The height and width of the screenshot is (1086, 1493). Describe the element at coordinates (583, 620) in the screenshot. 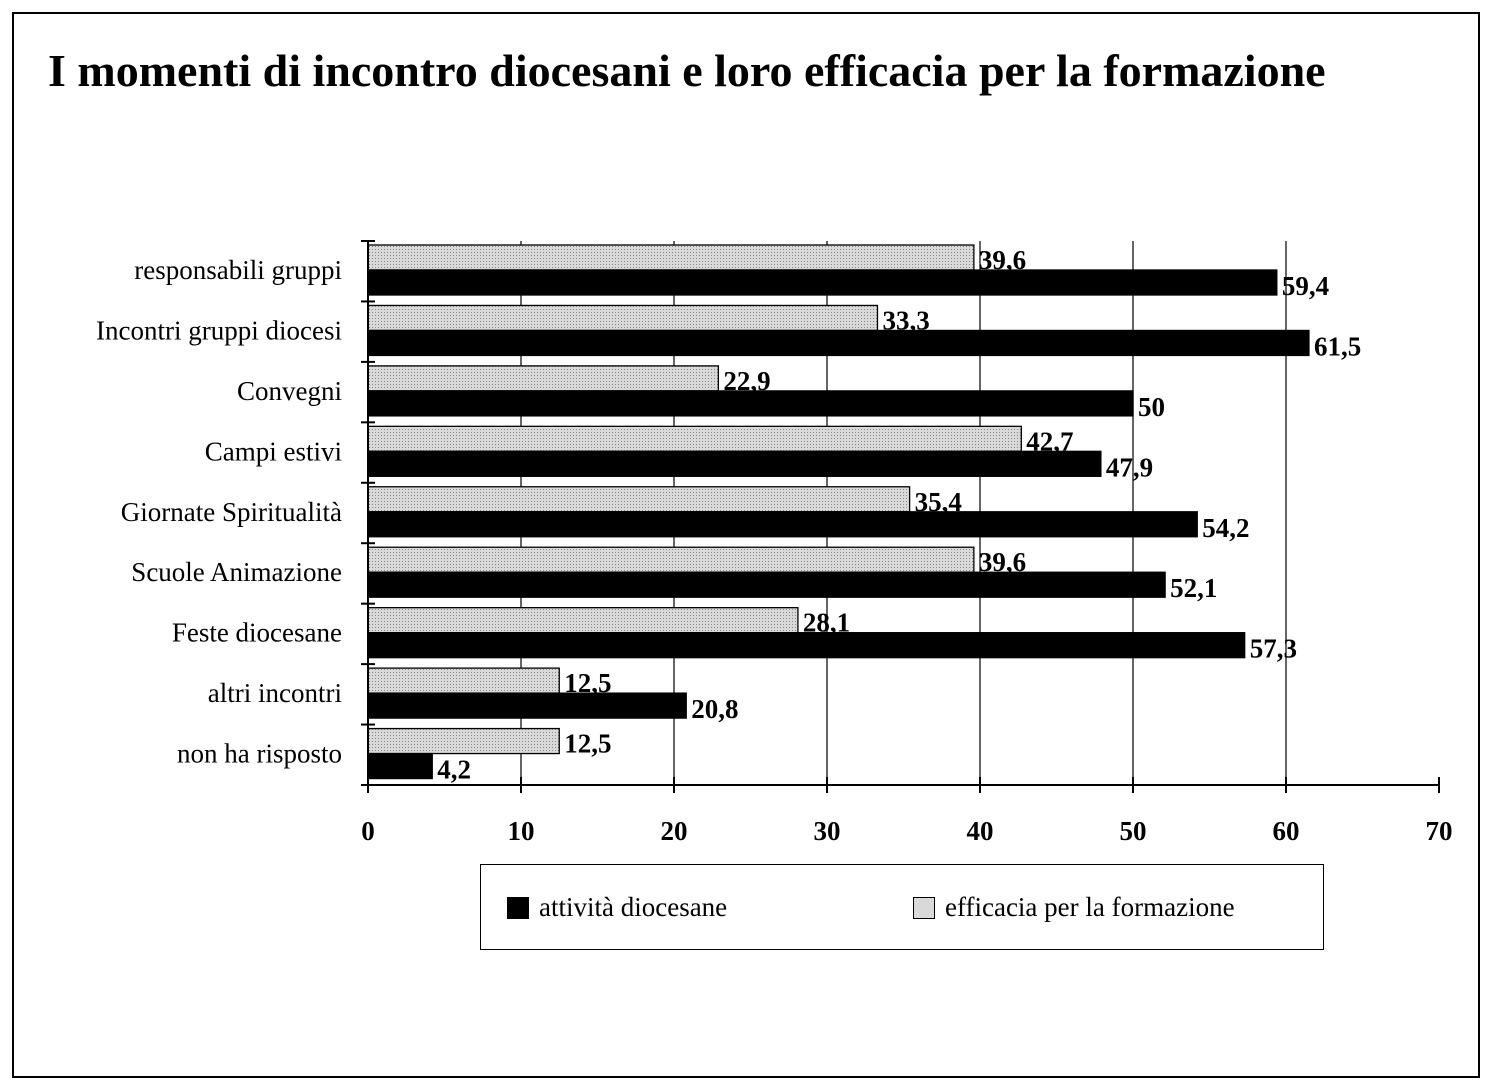

I see `bar-efficacia-feste-diocesane` at that location.